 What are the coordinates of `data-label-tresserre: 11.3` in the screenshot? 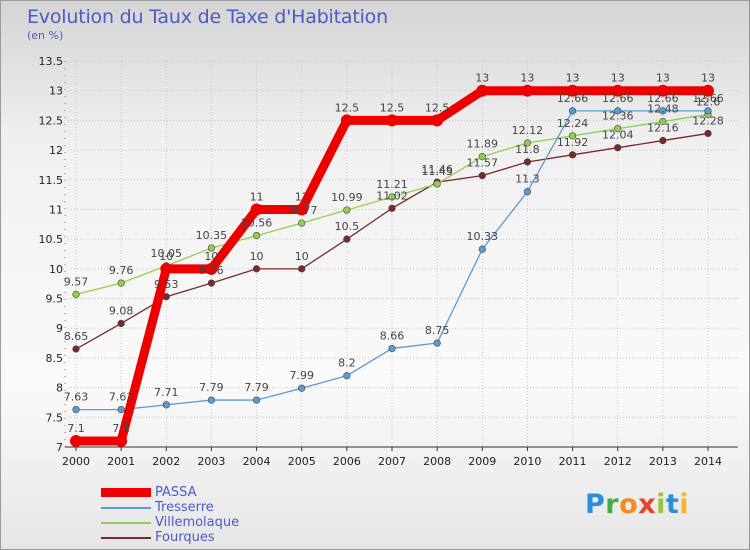 It's located at (527, 179).